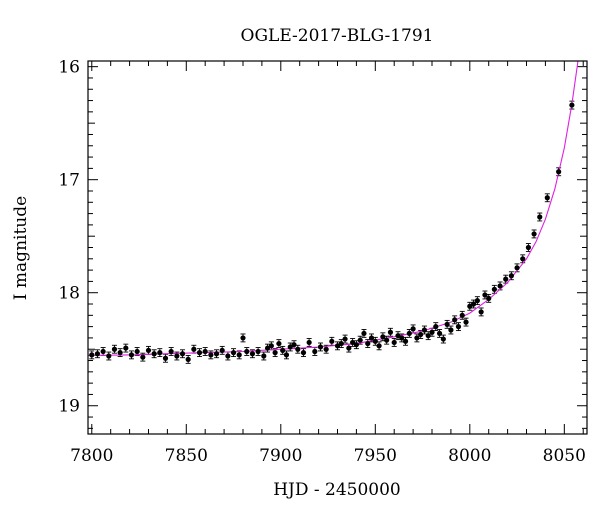  What do you see at coordinates (564, 456) in the screenshot?
I see `x-tick-label: 8050` at bounding box center [564, 456].